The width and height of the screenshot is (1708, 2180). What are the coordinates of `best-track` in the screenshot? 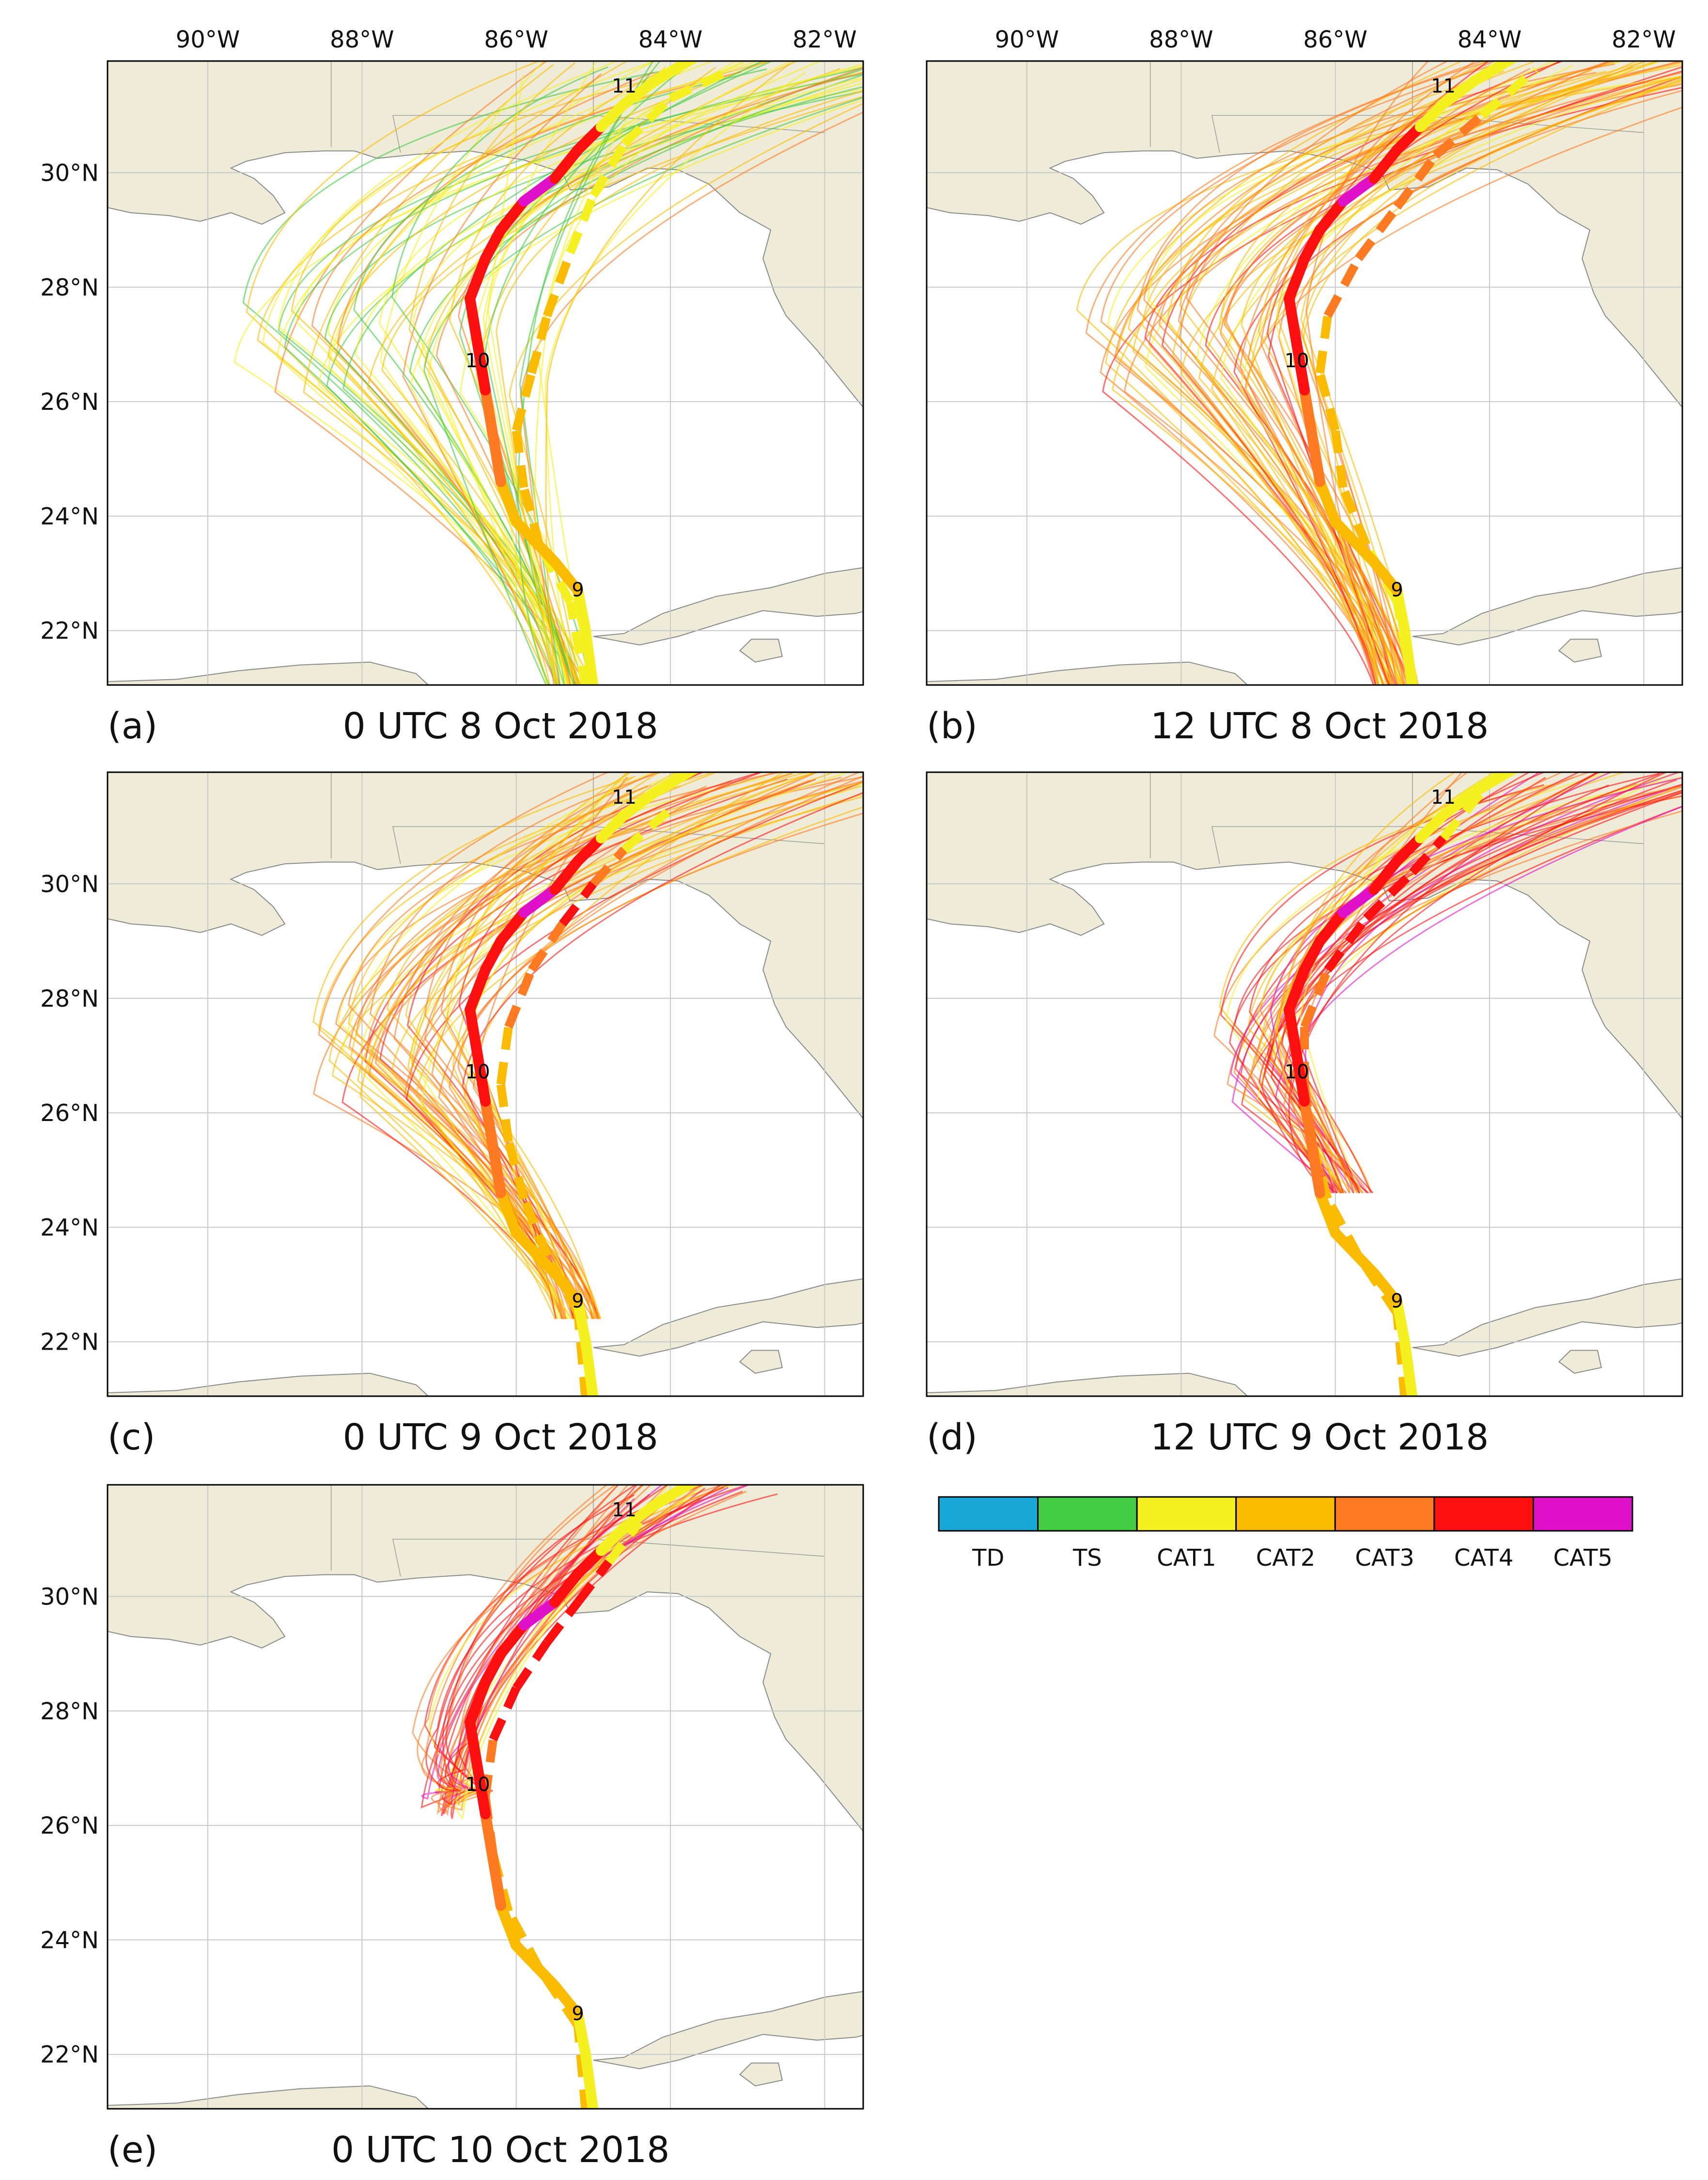 It's located at (582, 373).